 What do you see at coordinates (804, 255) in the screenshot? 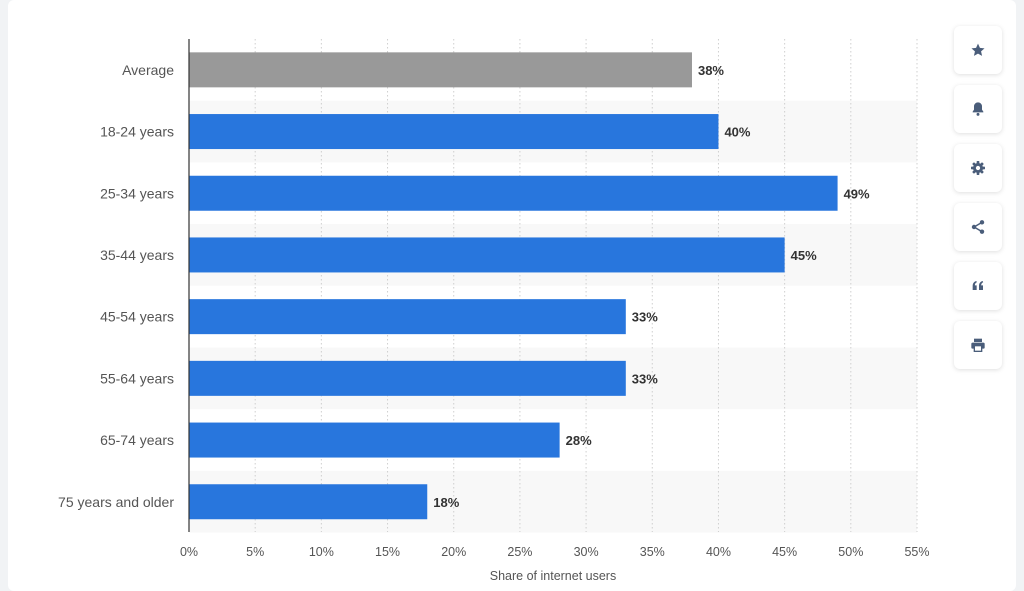
I see `data-label: 45%` at bounding box center [804, 255].